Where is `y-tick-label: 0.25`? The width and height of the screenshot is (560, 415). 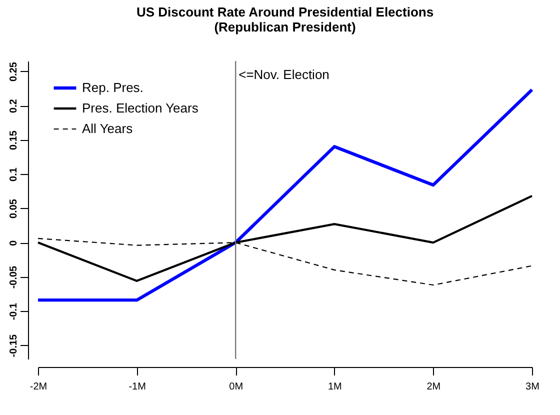
y-tick-label: 0.25 is located at coordinates (14, 72).